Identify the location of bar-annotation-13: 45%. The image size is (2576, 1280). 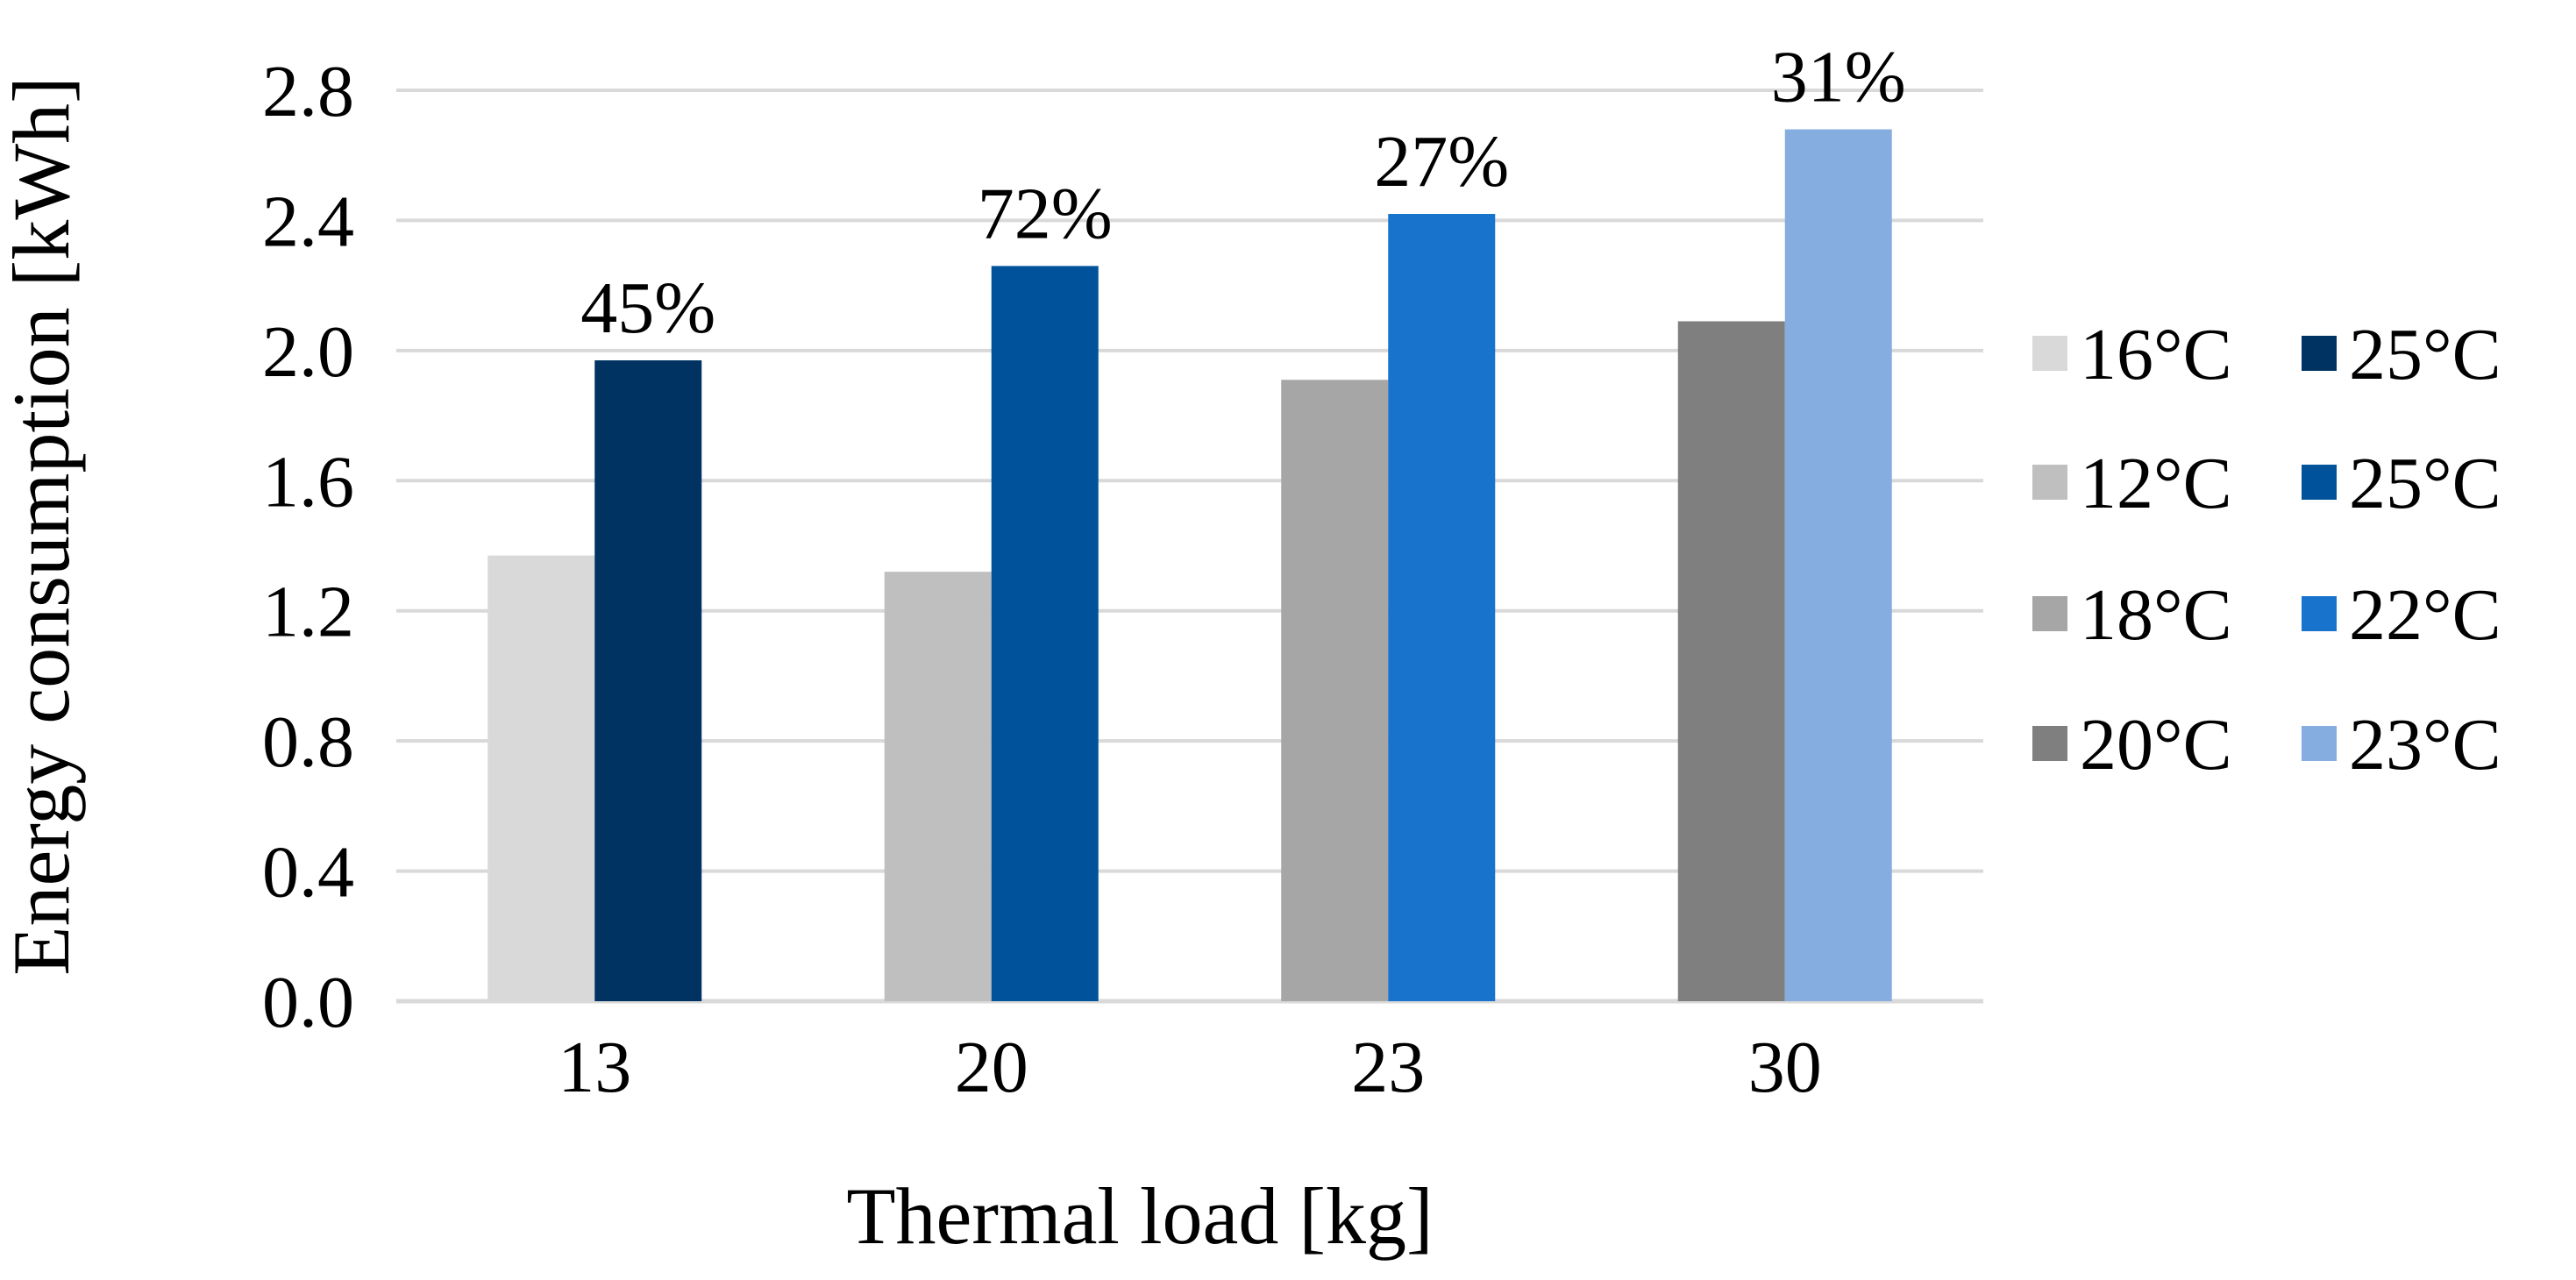
(647, 308).